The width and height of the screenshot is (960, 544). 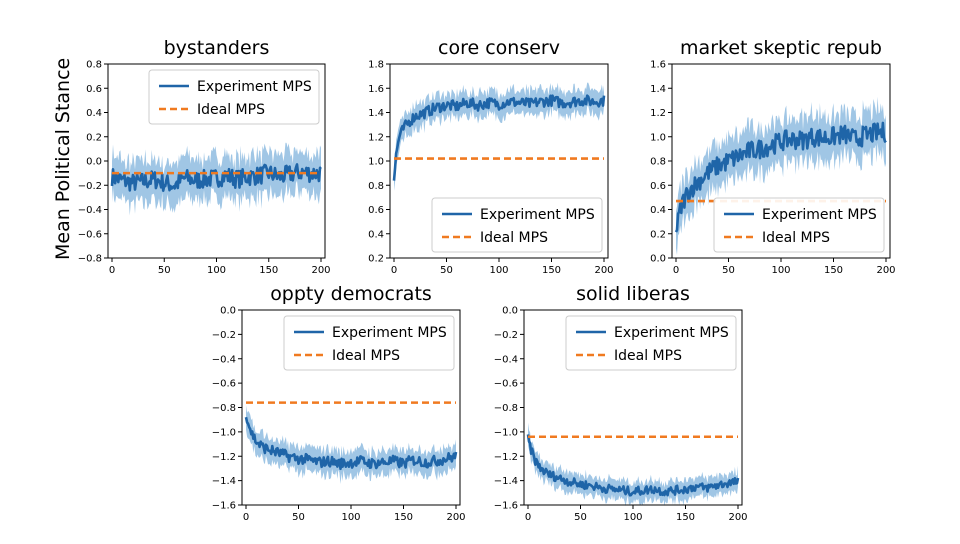 I want to click on figure-ylabel: Mean Political Stance, so click(x=63, y=158).